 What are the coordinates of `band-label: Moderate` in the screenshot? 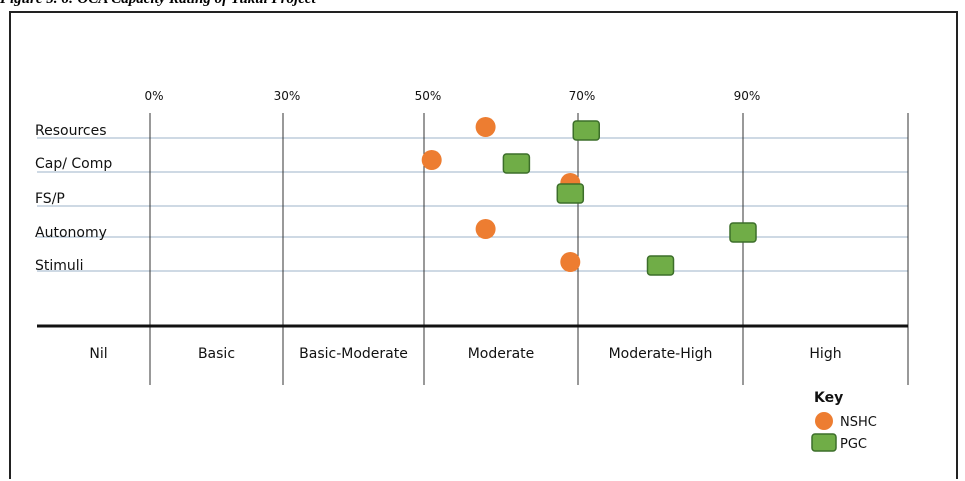 It's located at (501, 354).